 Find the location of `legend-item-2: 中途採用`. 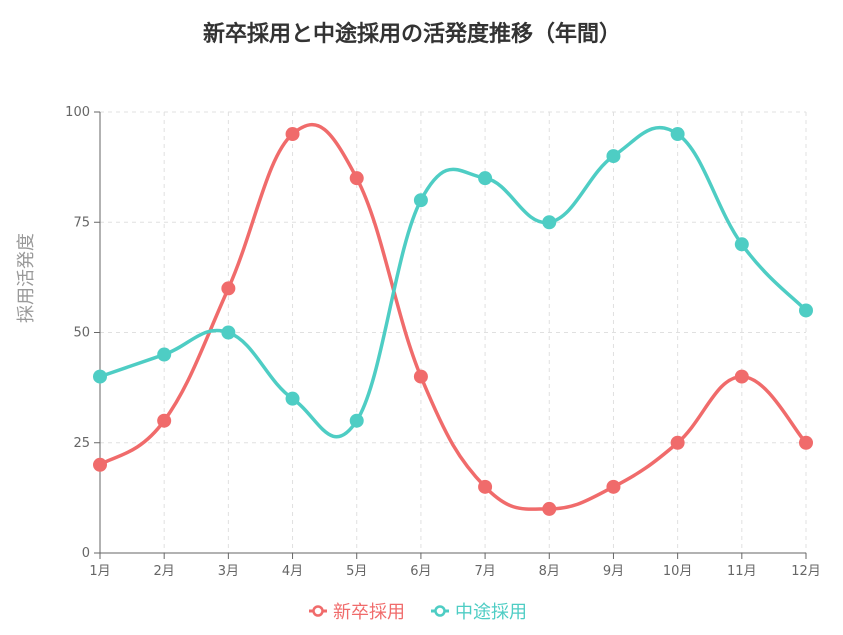

legend-item-2: 中途採用 is located at coordinates (479, 612).